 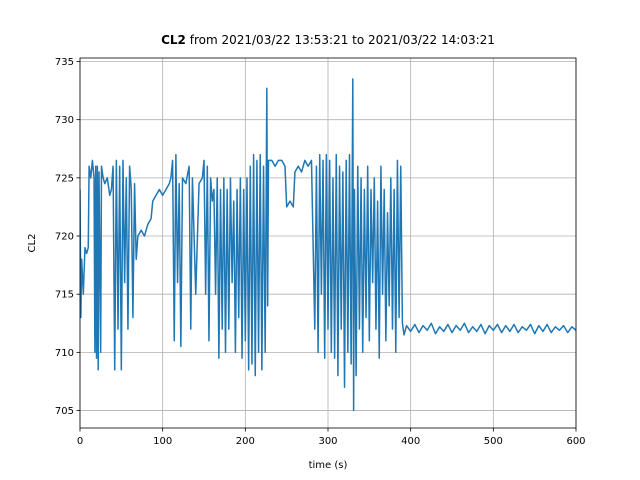 I want to click on x-tick-label: 200, so click(x=245, y=441).